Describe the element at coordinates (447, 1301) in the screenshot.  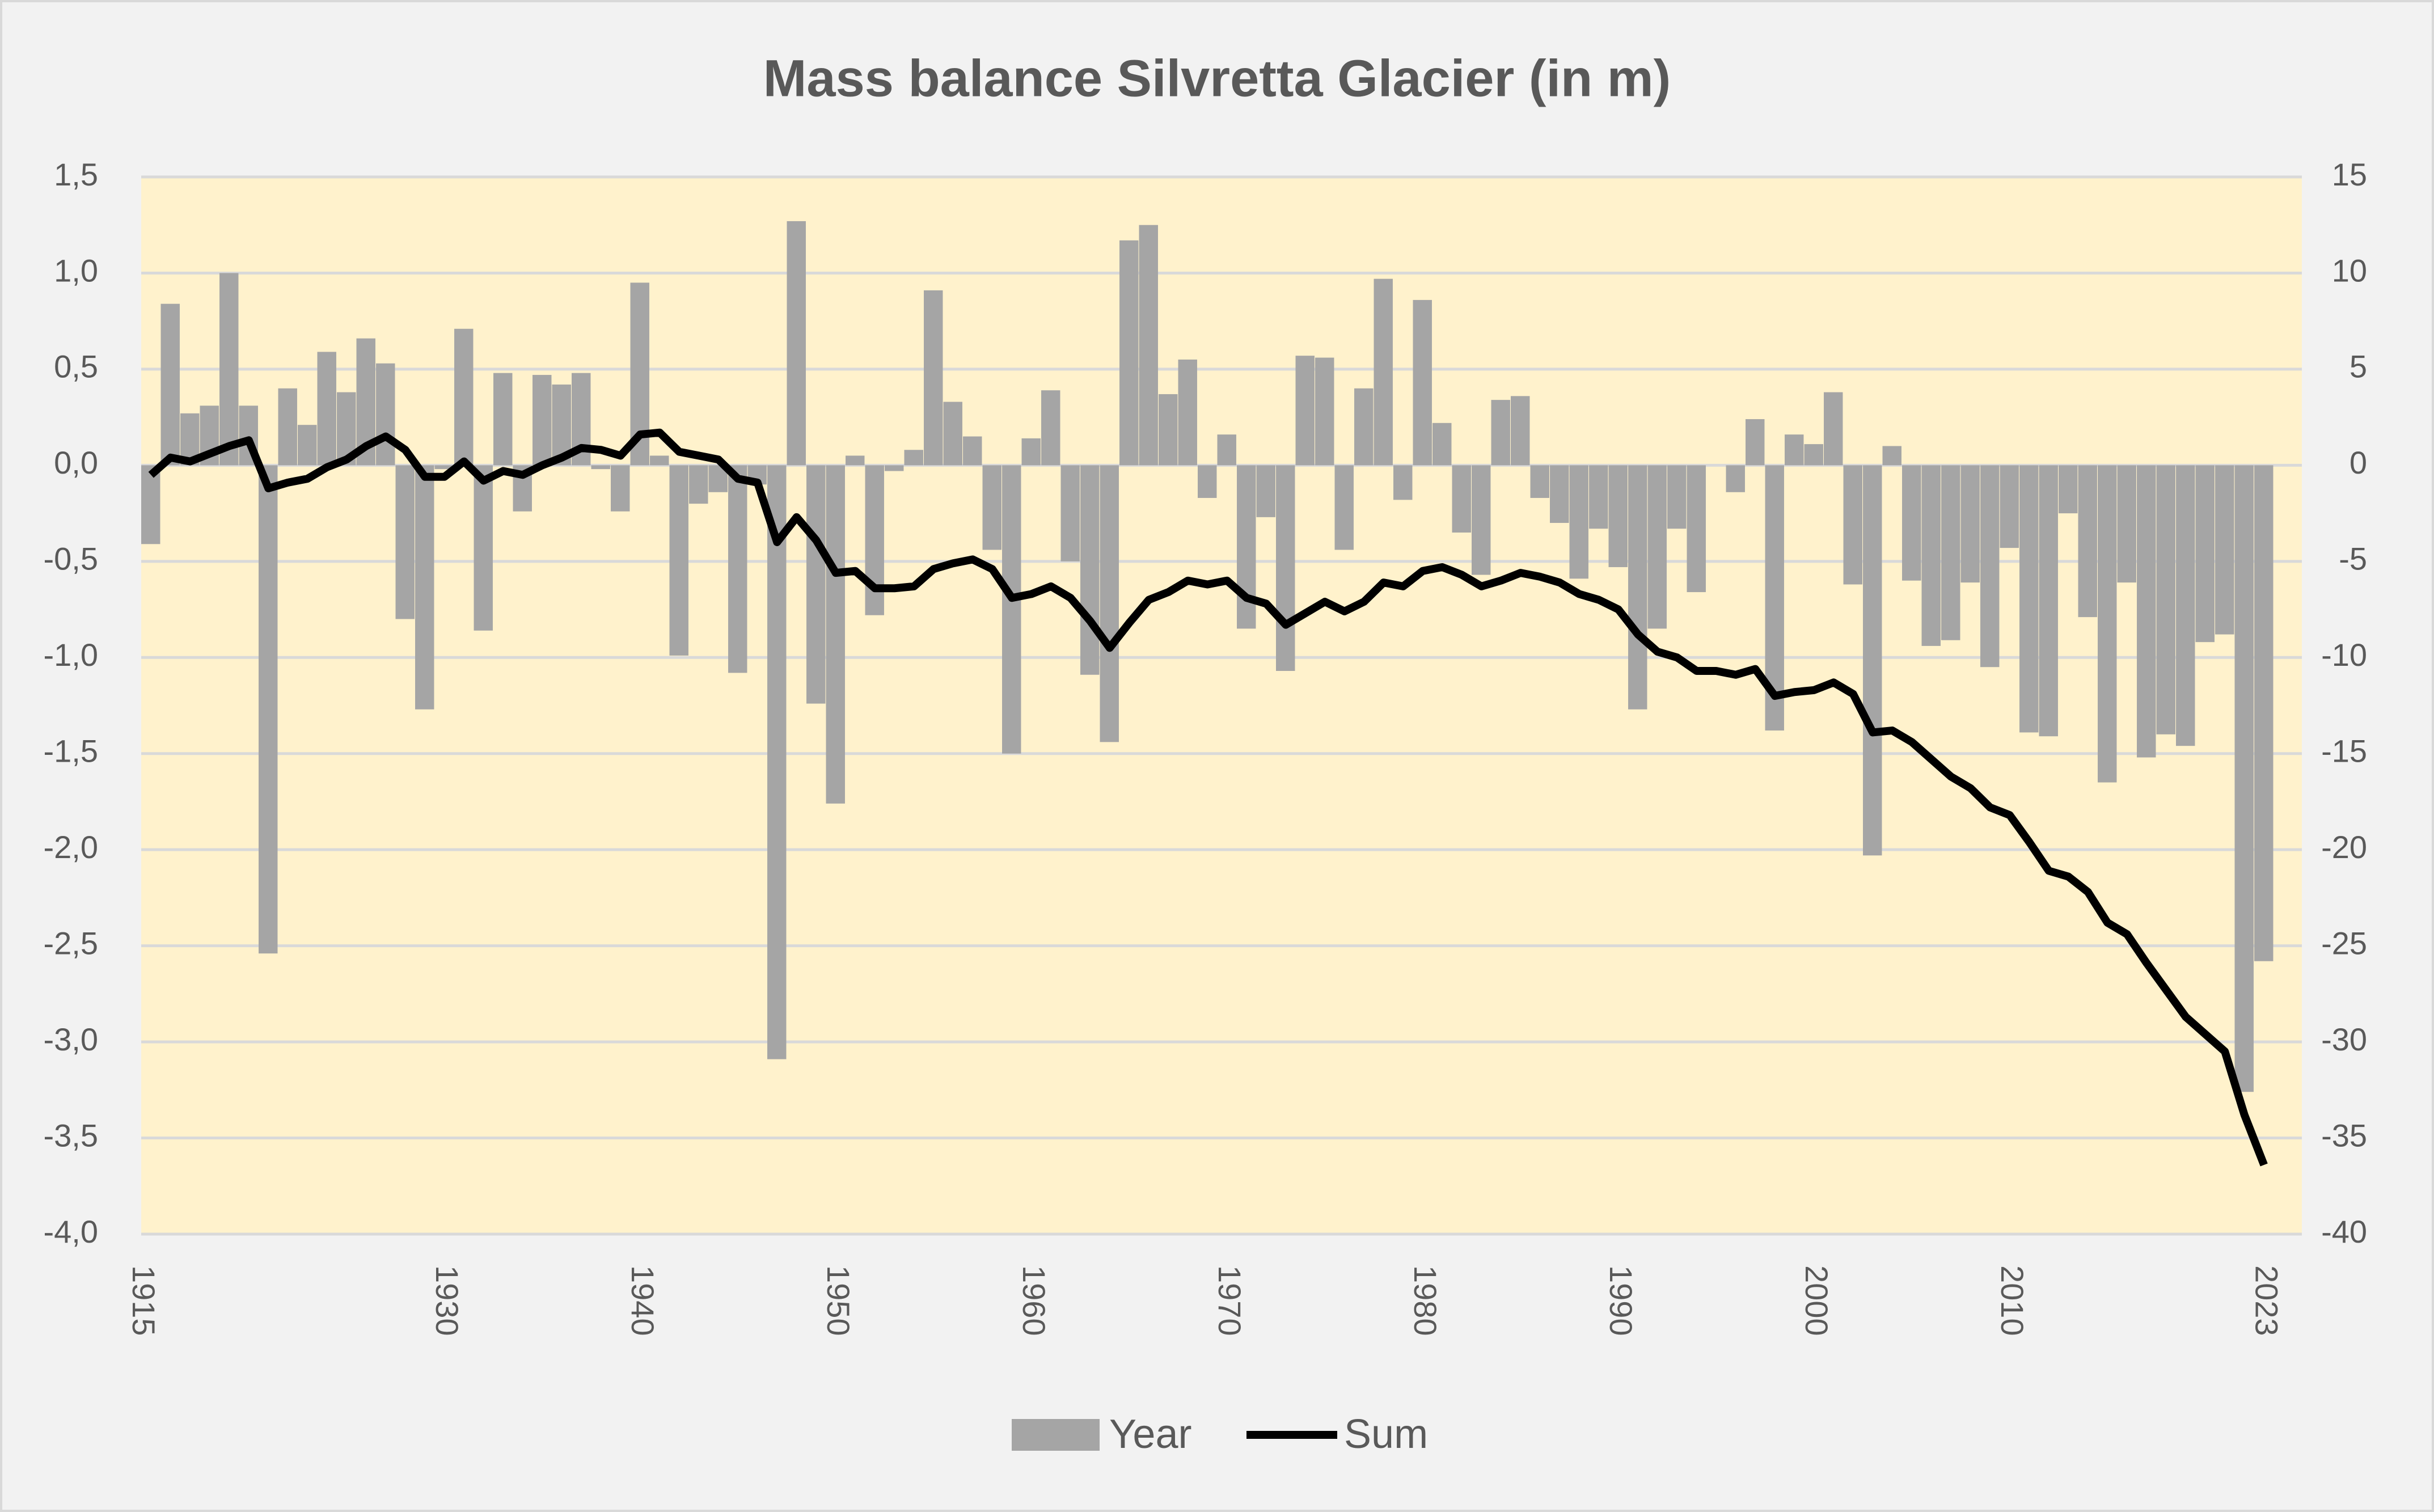
I see `x-tick-label: 1930` at that location.